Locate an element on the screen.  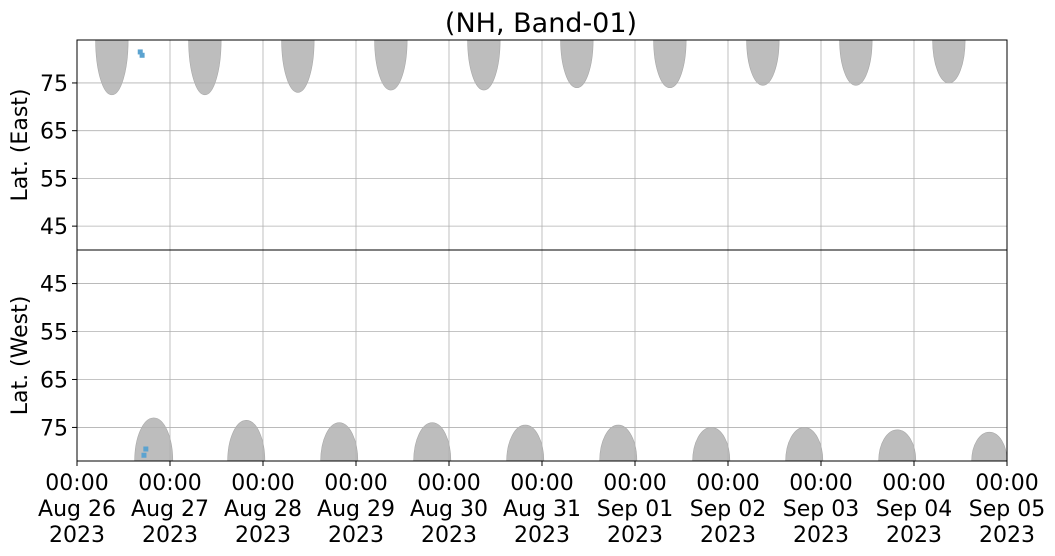
x-tick-date: Sep 01 is located at coordinates (635, 509).